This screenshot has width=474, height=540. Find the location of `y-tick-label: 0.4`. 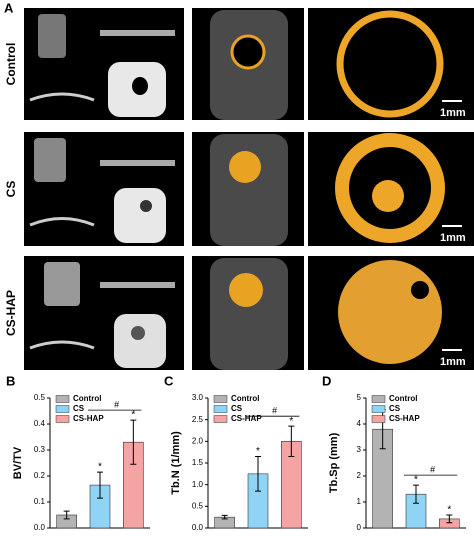

y-tick-label: 0.4 is located at coordinates (40, 423).